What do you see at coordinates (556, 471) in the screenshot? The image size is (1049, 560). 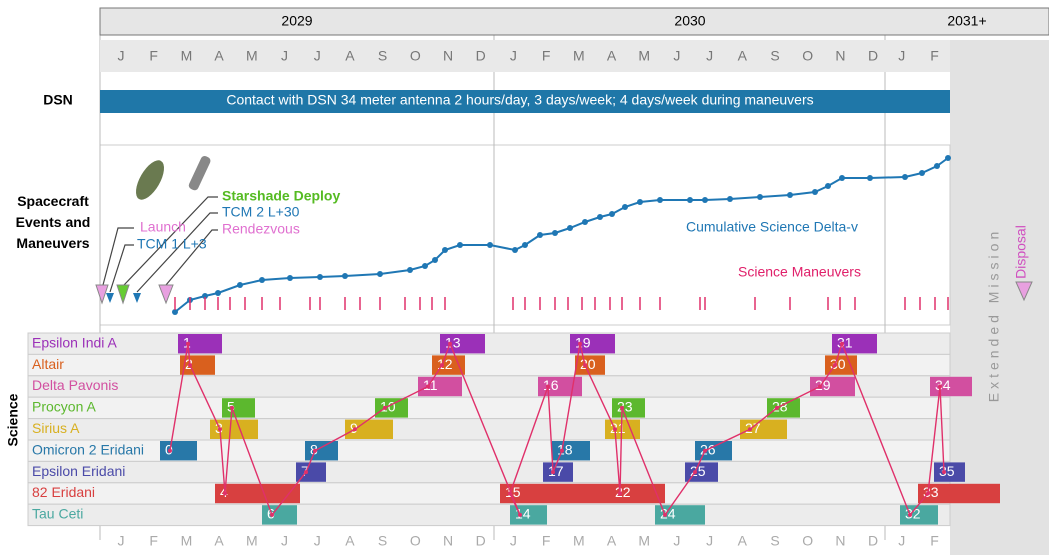 I see `block-label: 17` at bounding box center [556, 471].